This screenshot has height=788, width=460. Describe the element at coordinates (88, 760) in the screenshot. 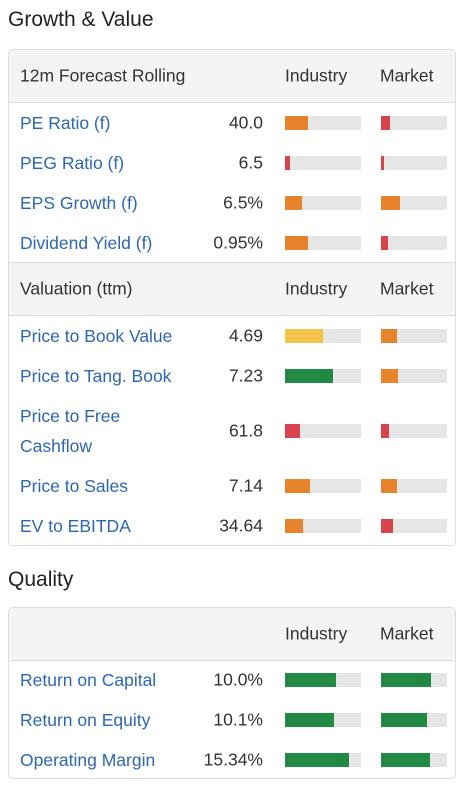

I see `metric-label-link: Operating Margin` at that location.